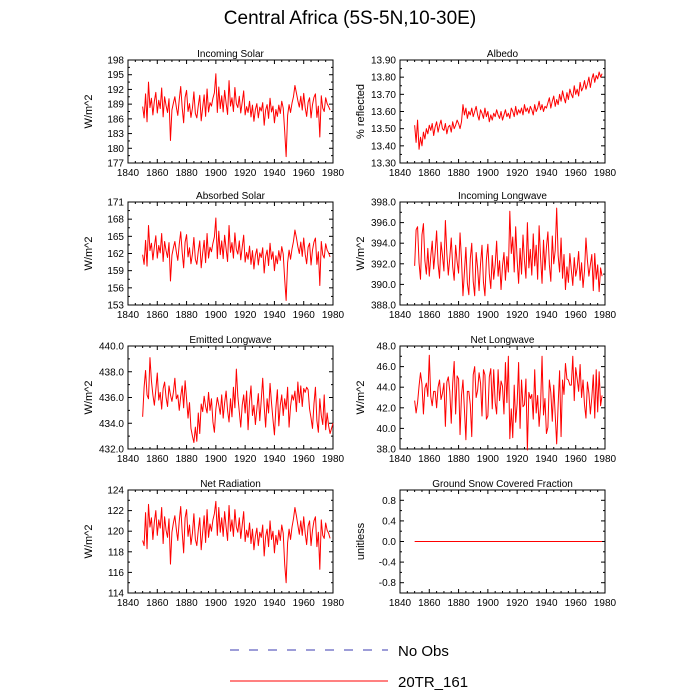 This screenshot has height=700, width=700. What do you see at coordinates (383, 146) in the screenshot?
I see `y-tick-label: 13.40` at bounding box center [383, 146].